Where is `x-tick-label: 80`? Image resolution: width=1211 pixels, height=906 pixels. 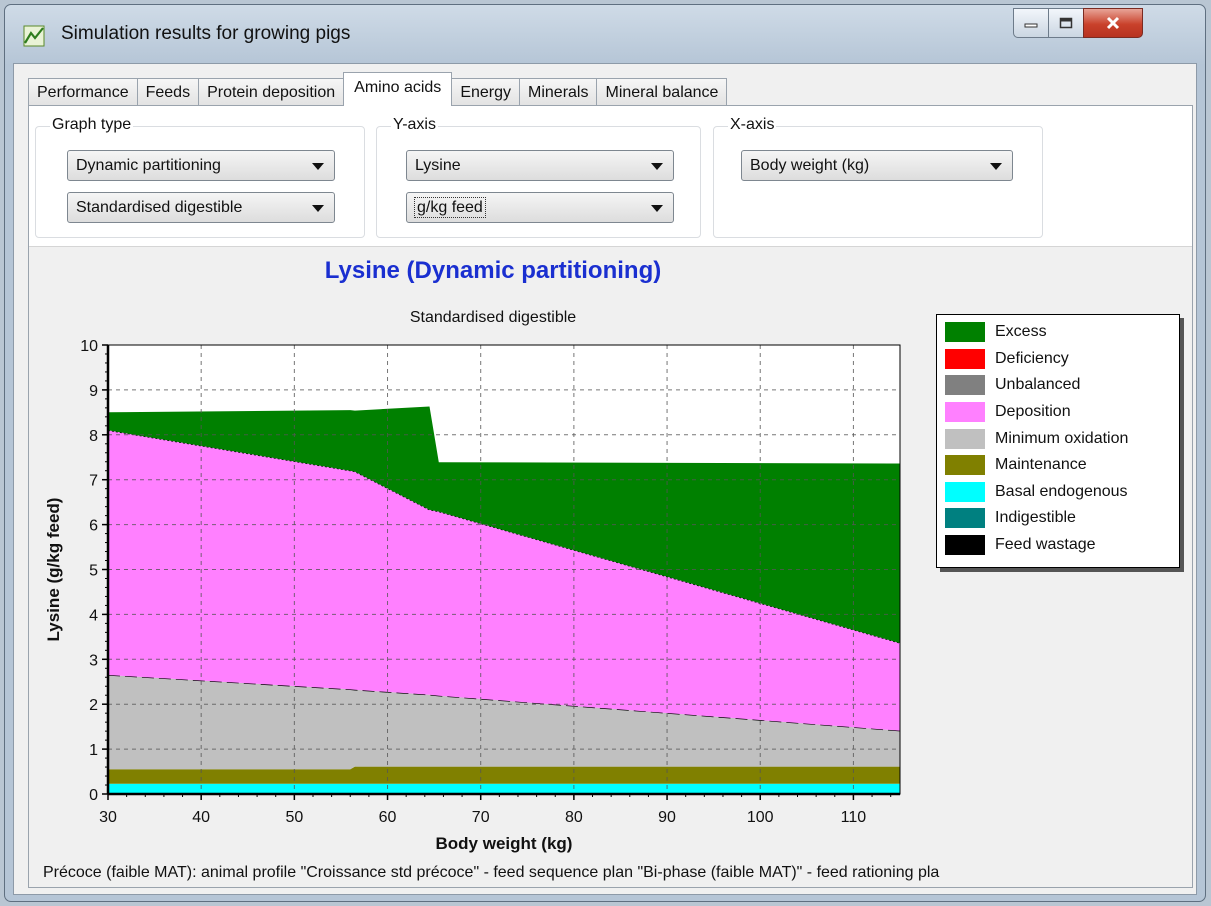 x-tick-label: 80 is located at coordinates (574, 817).